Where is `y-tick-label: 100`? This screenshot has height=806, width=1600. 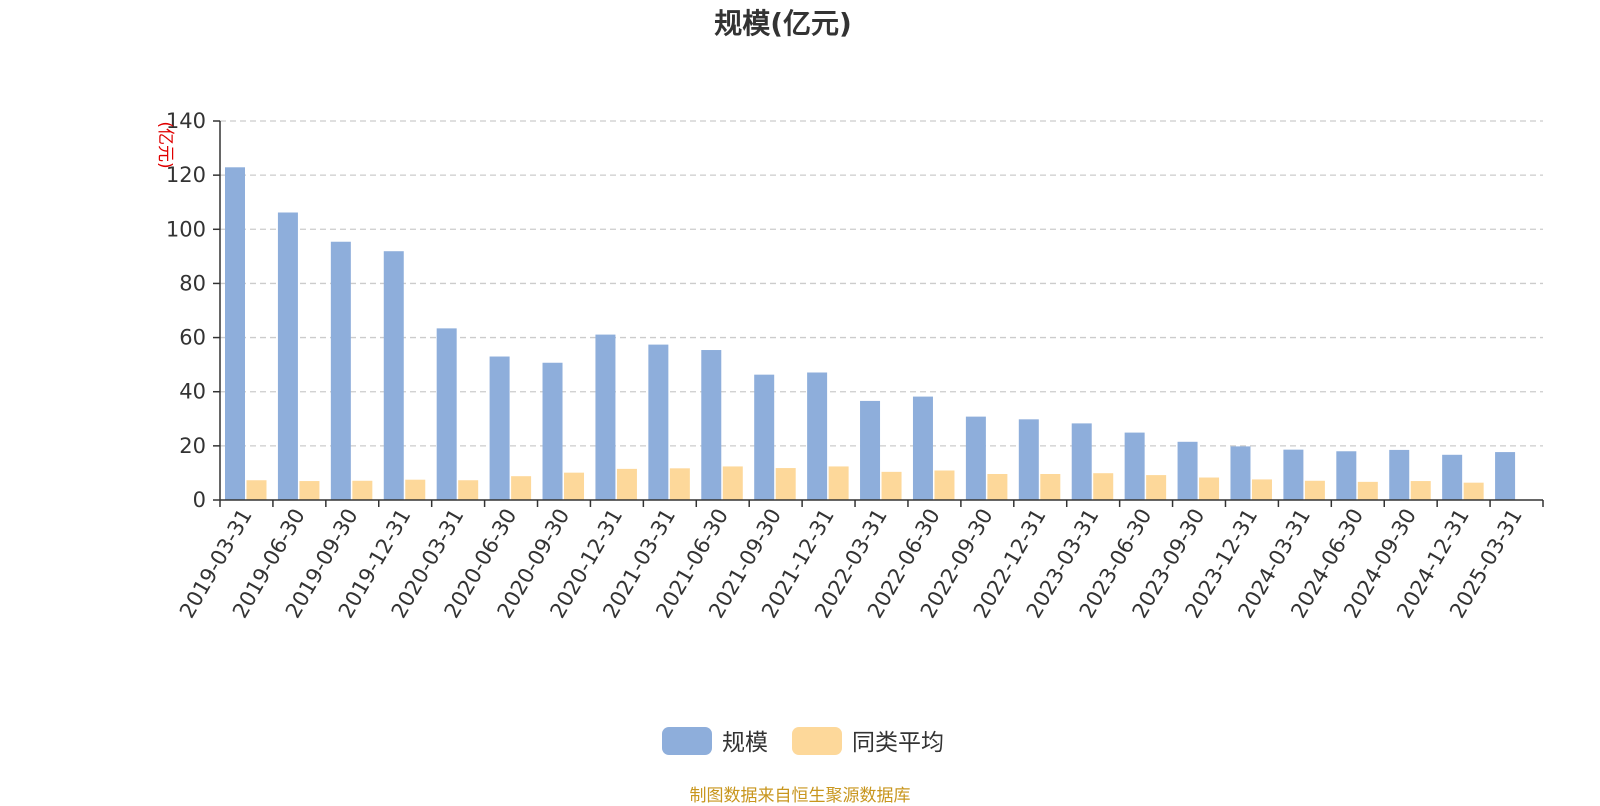
y-tick-label: 100 is located at coordinates (186, 229).